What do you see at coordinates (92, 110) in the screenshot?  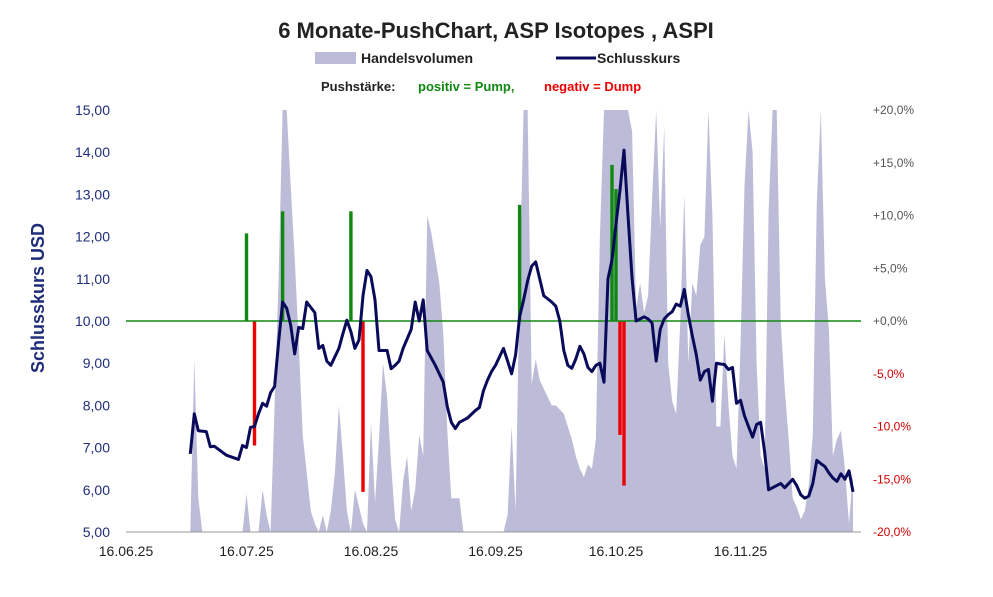 I see `left-tick-label: 15,00` at bounding box center [92, 110].